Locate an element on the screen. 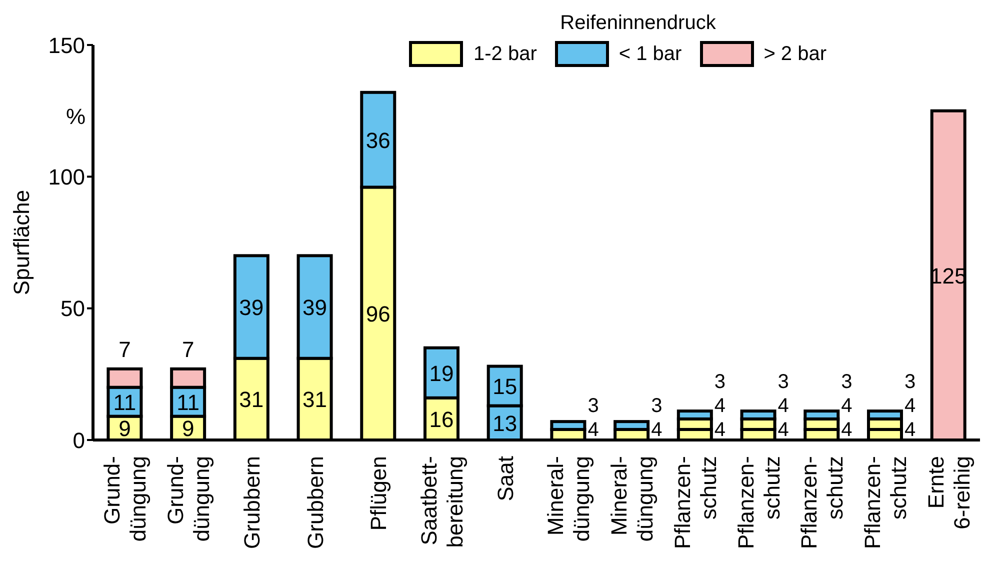 The image size is (988, 570). legend-label: < 1 bar is located at coordinates (650, 54).